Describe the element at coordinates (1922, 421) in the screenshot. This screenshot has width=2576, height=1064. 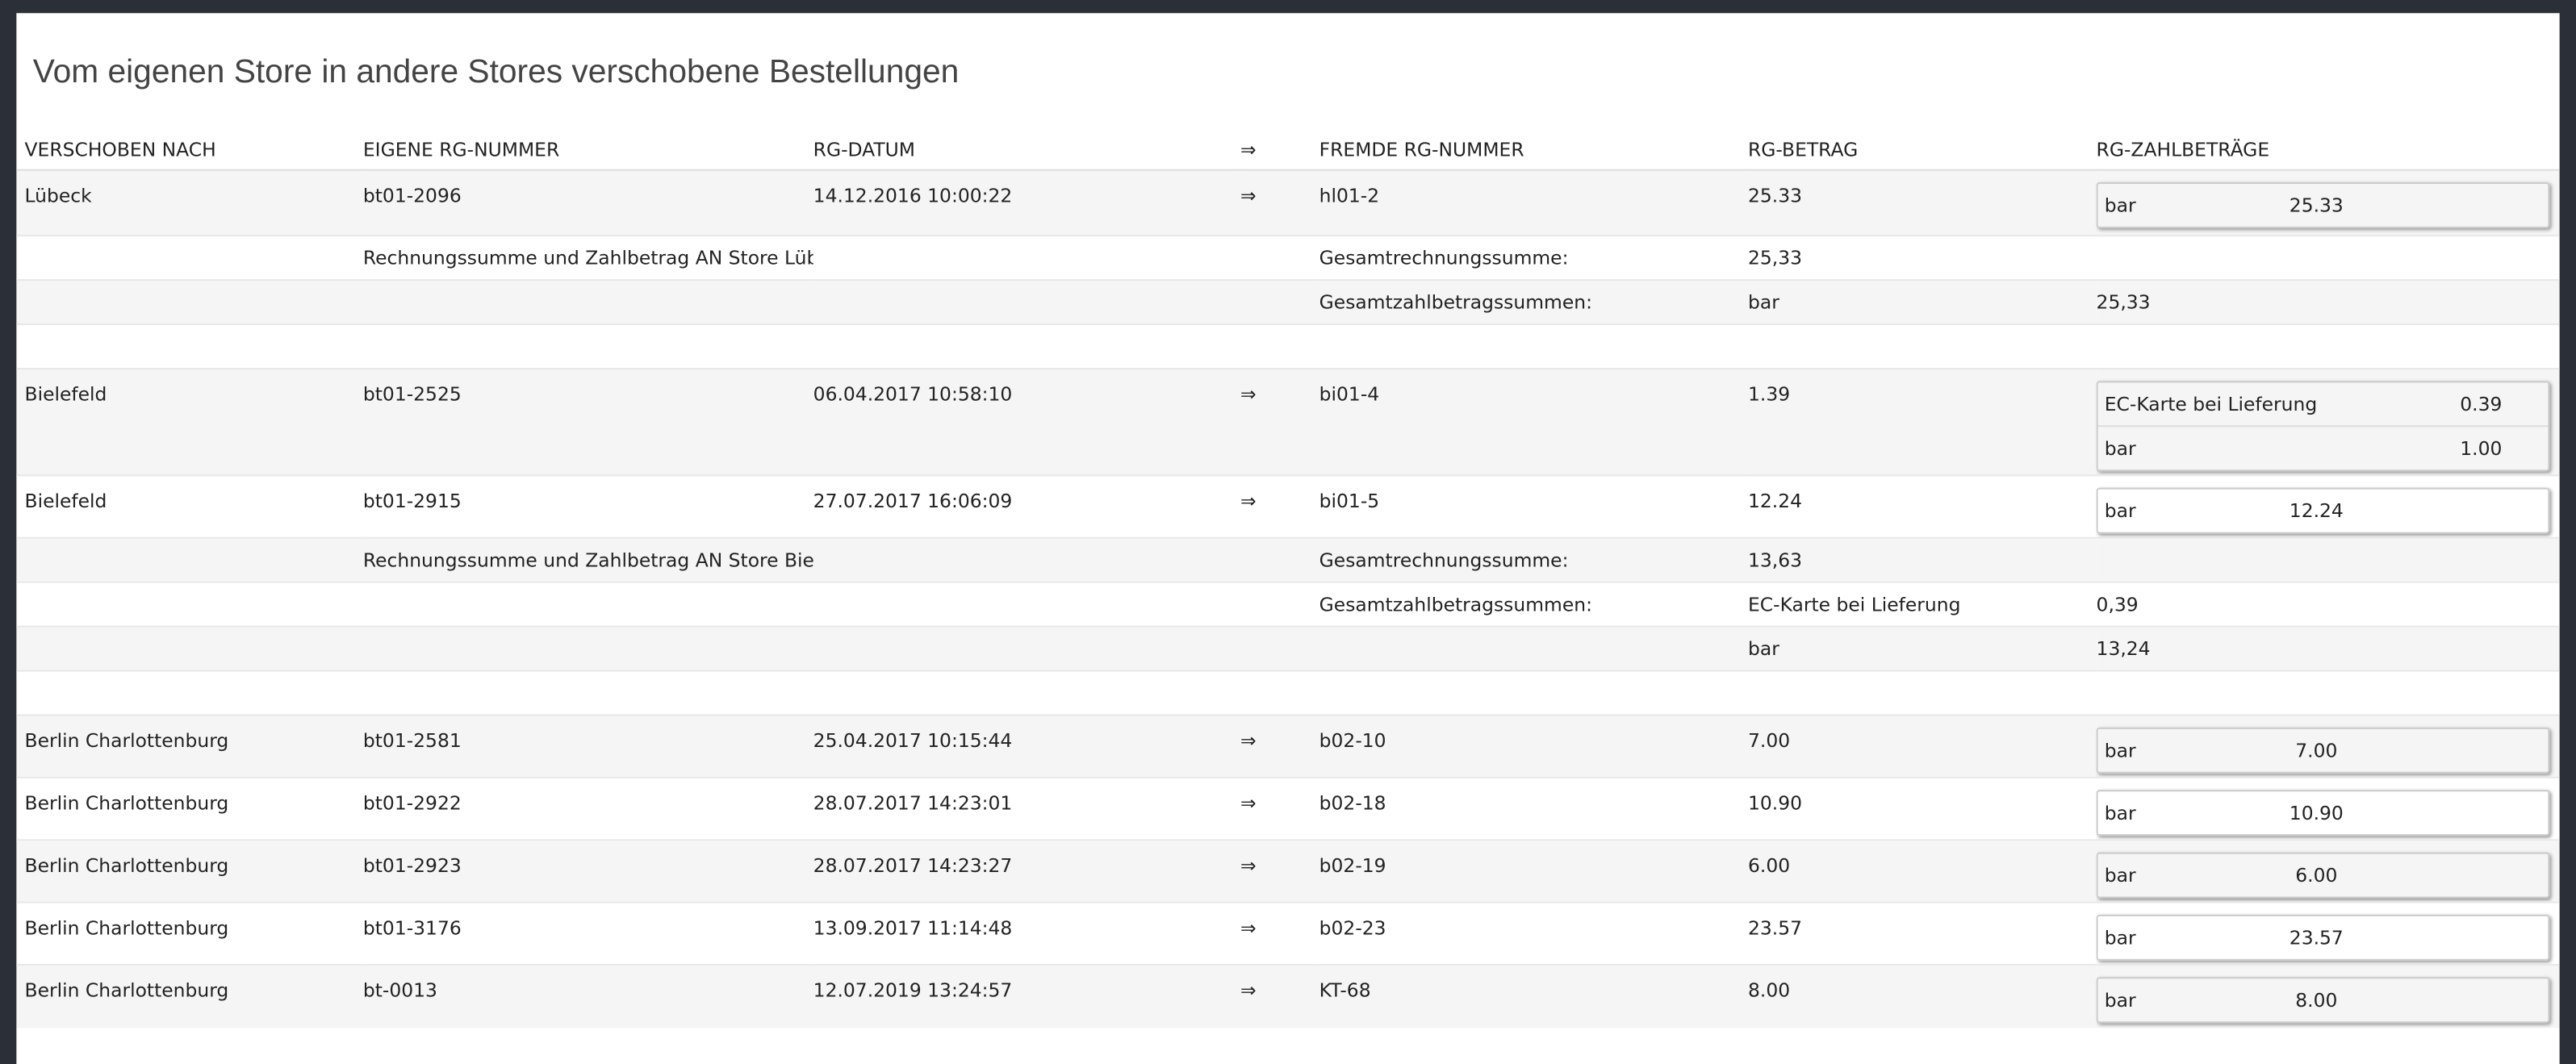
I see `table-cell: 1.39` at that location.